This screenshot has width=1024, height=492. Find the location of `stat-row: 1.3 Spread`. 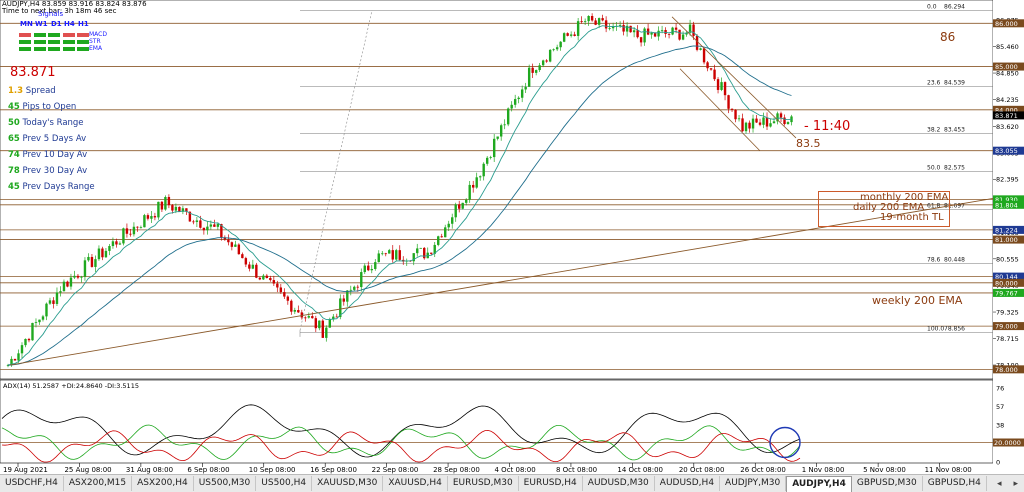

stat-row: 1.3 Spread is located at coordinates (32, 91).